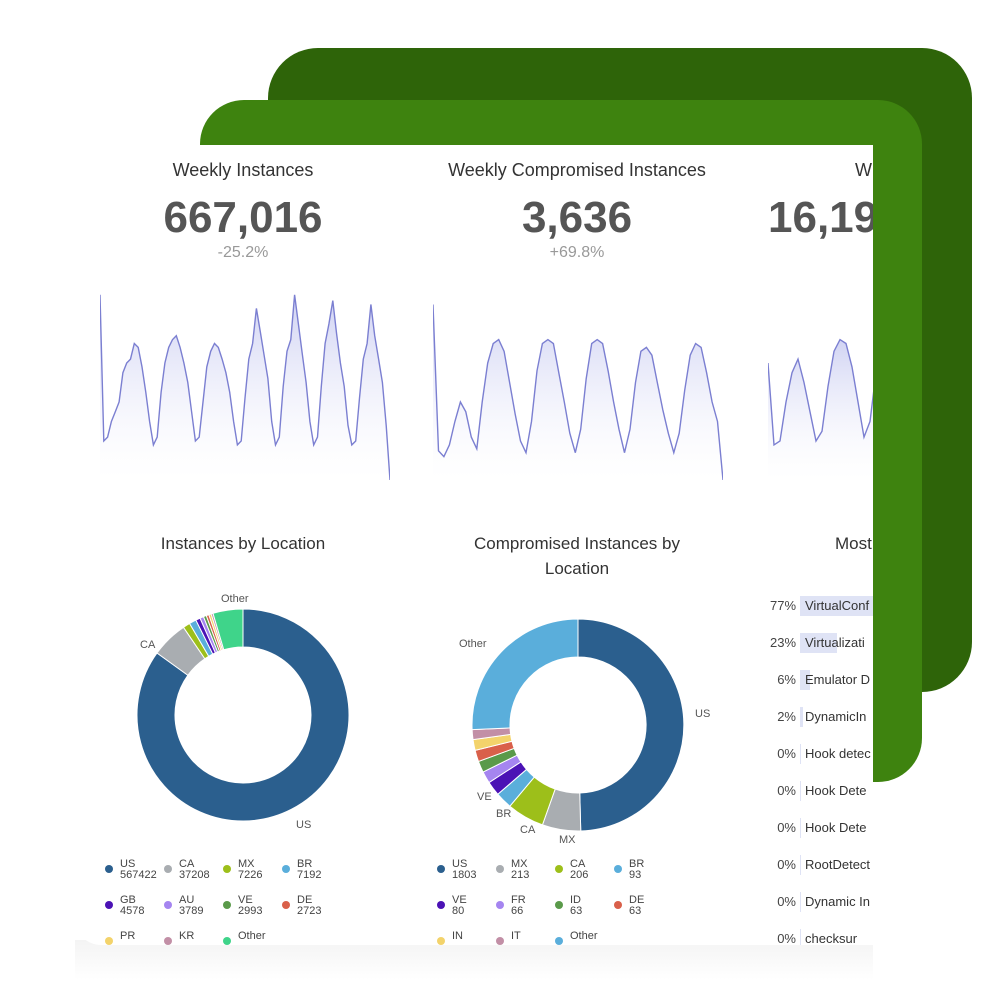  Describe the element at coordinates (250, 911) in the screenshot. I see `legend-count: 2993` at that location.